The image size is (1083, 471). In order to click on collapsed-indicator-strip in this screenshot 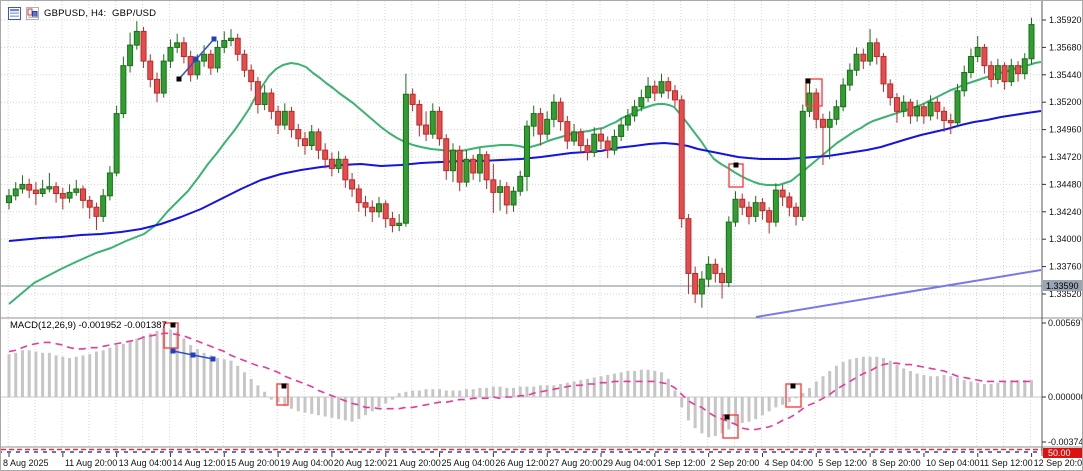, I will do `click(521, 450)`.